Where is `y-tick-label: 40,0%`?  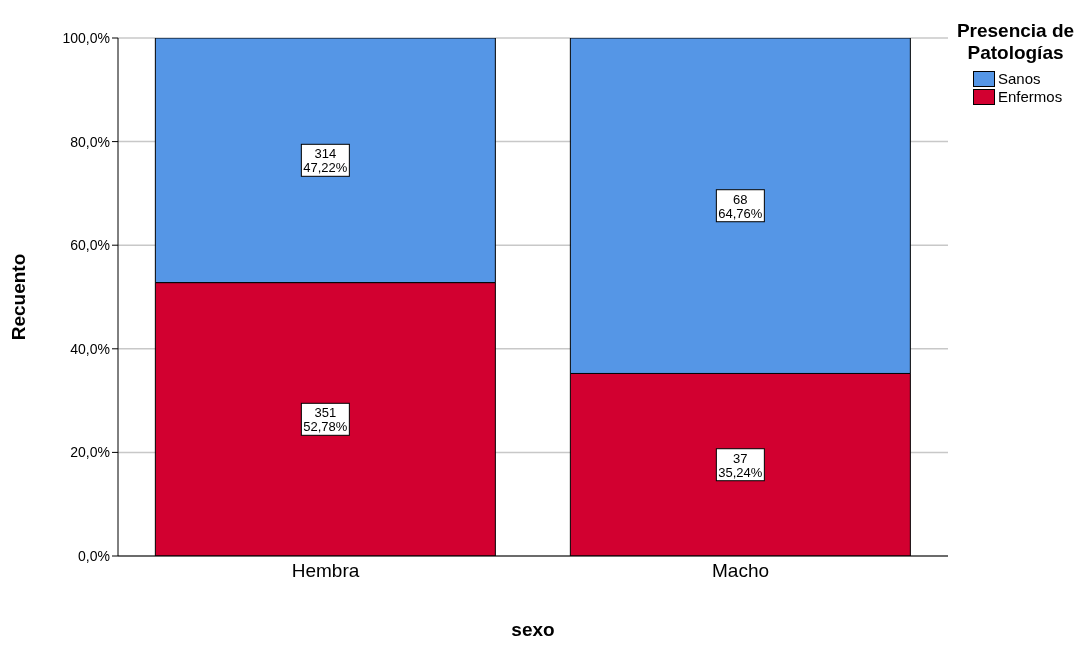 y-tick-label: 40,0% is located at coordinates (90, 348).